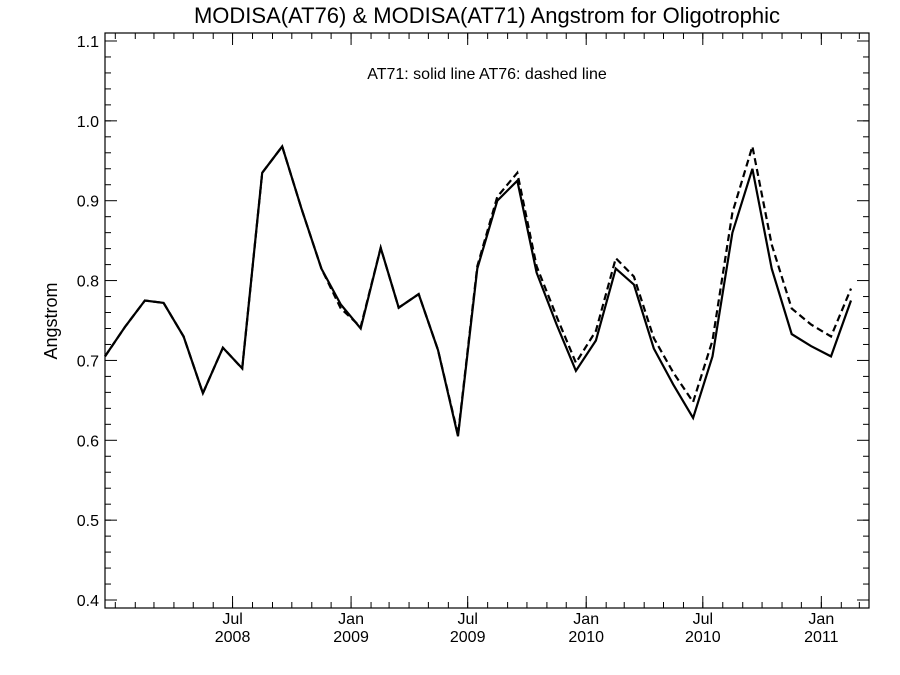  I want to click on x-tick-label-year: 2008, so click(233, 637).